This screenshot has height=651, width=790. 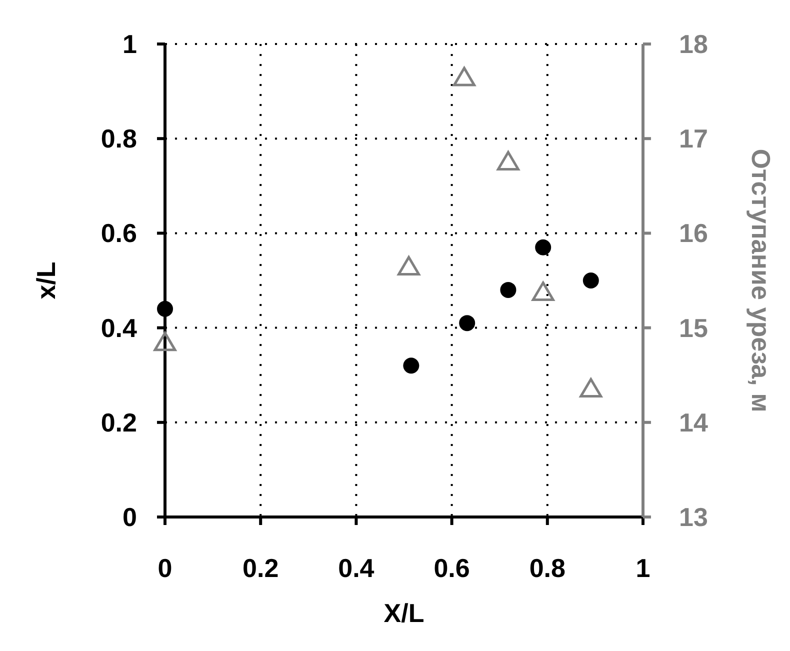 I want to click on x-tick-label: 0, so click(x=165, y=568).